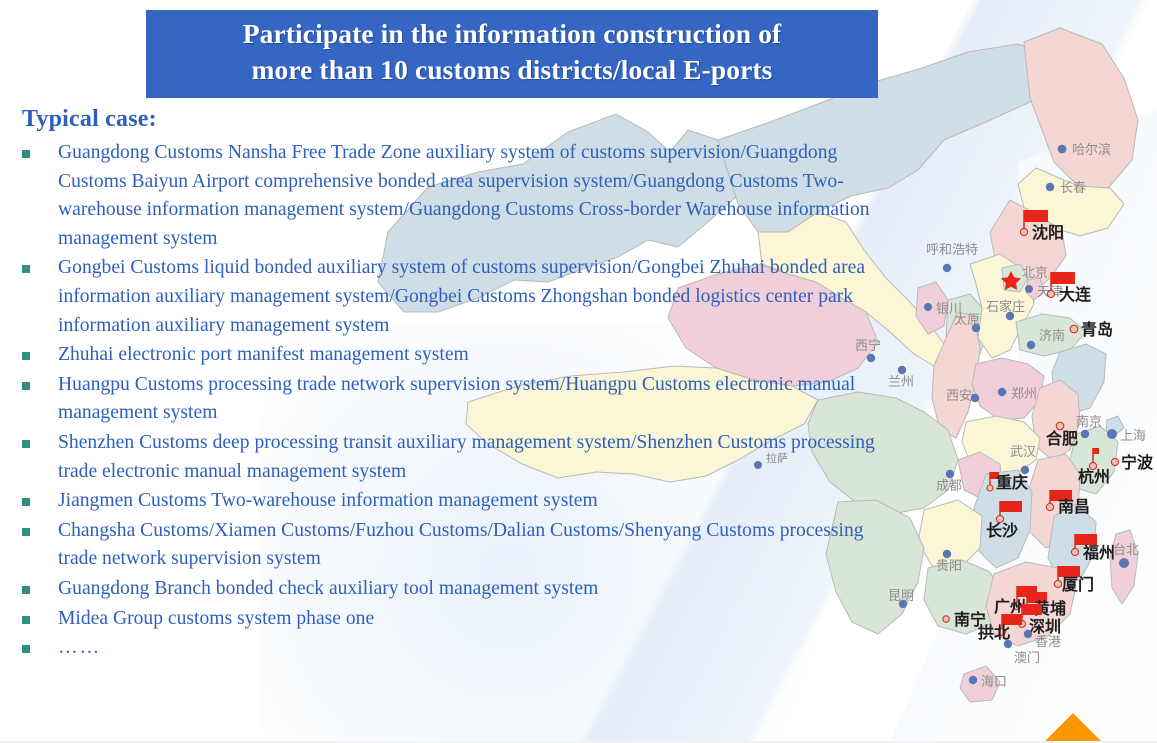 This screenshot has height=743, width=1157. Describe the element at coordinates (1089, 422) in the screenshot. I see `city-label: 南京` at that location.